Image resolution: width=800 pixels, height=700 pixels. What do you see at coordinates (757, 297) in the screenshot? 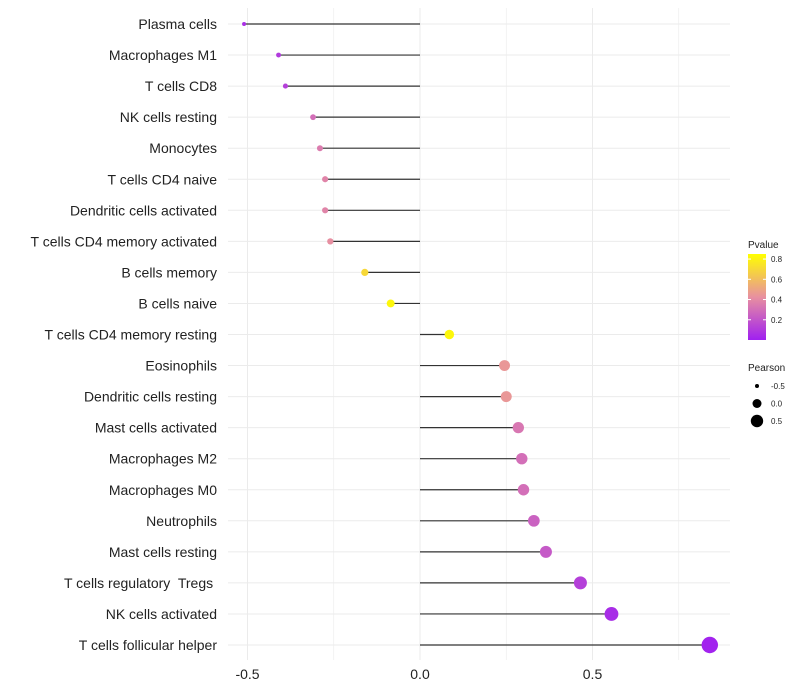
I see `pvalue-colorbar` at bounding box center [757, 297].